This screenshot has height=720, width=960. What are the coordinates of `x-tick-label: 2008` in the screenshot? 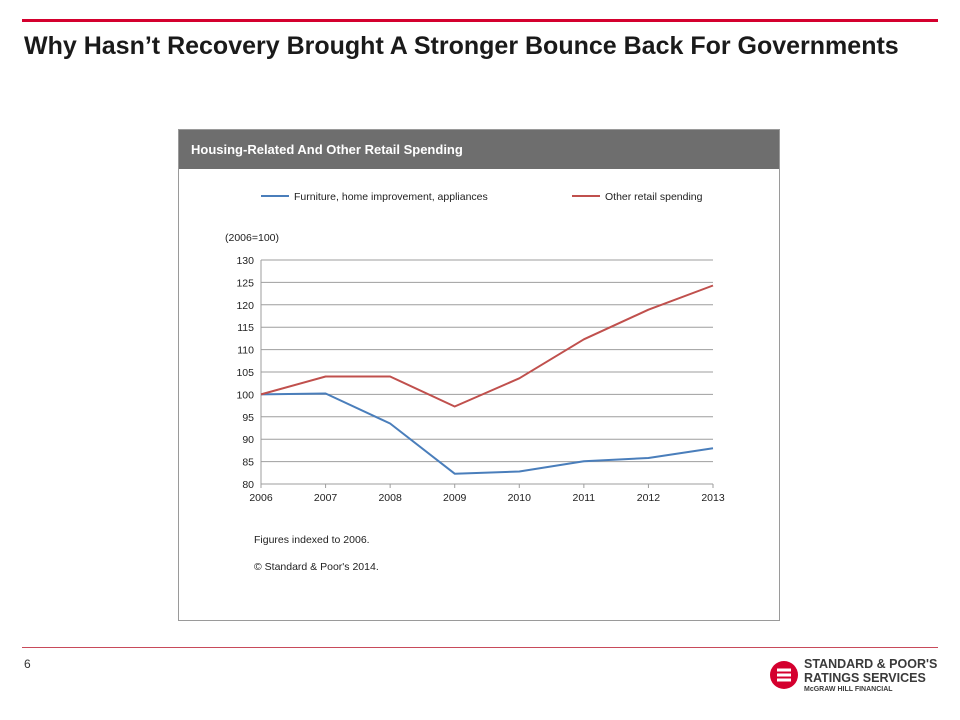 It's located at (390, 498).